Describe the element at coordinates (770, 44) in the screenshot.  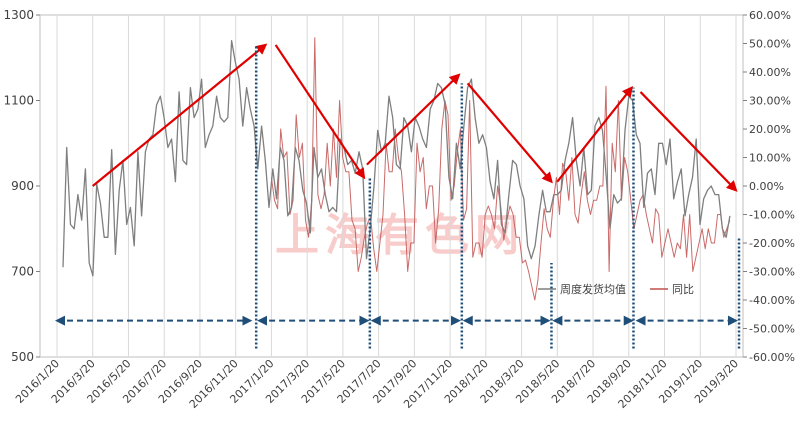
I see `y-right-tick-label: 50.00%` at that location.